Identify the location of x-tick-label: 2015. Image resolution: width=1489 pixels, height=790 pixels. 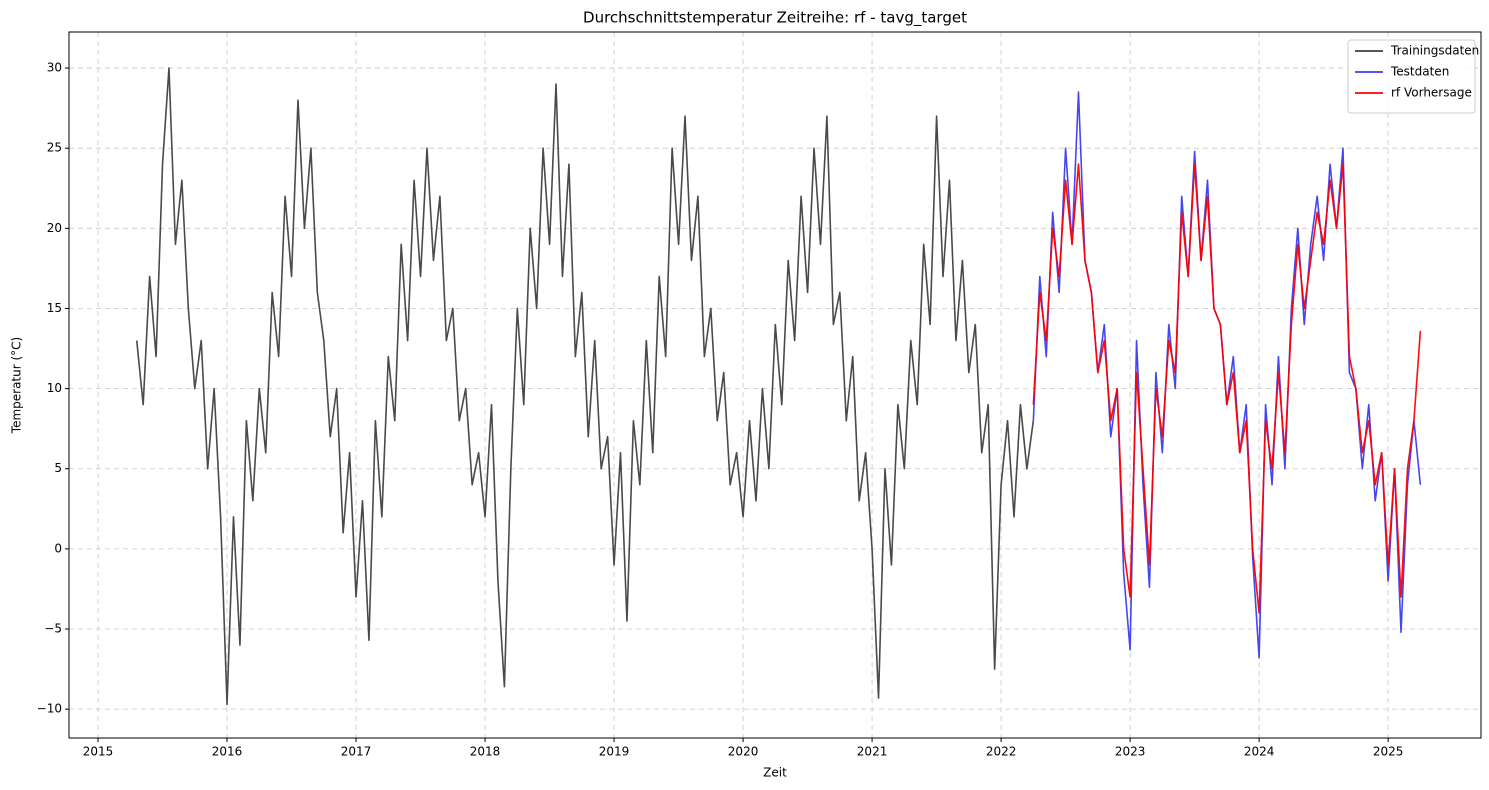
(98, 752).